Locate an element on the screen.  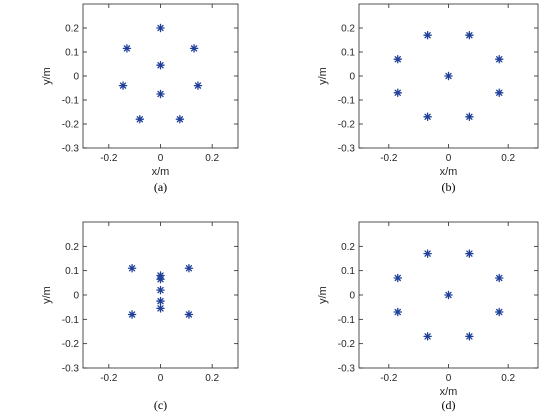
subplot-caption: (b) is located at coordinates (449, 187).